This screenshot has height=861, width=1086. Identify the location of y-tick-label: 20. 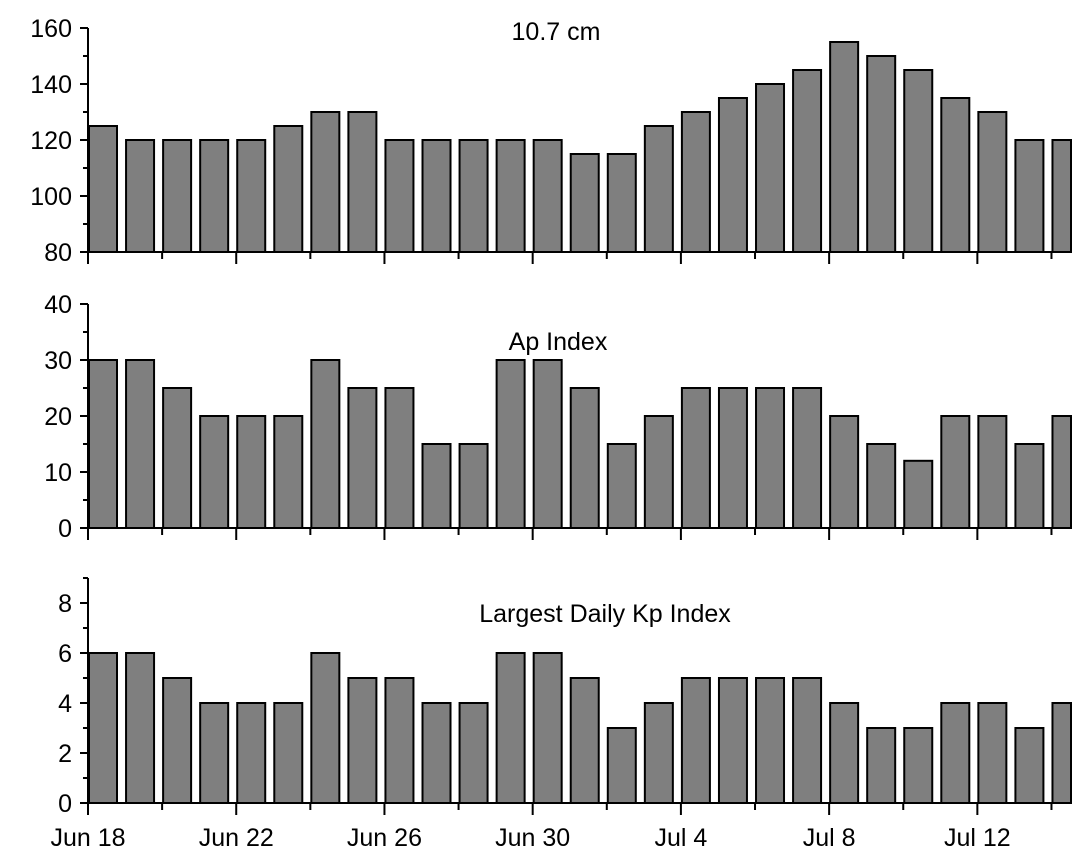
(58, 417).